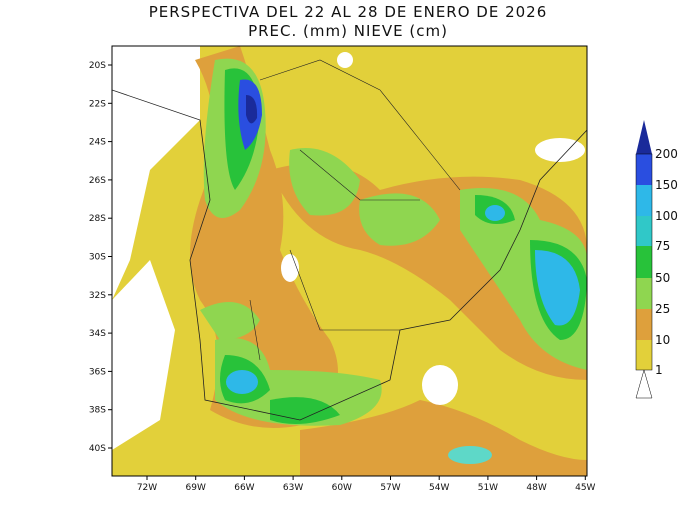 This screenshot has width=696, height=527. What do you see at coordinates (662, 246) in the screenshot?
I see `legend-label: 75` at bounding box center [662, 246].